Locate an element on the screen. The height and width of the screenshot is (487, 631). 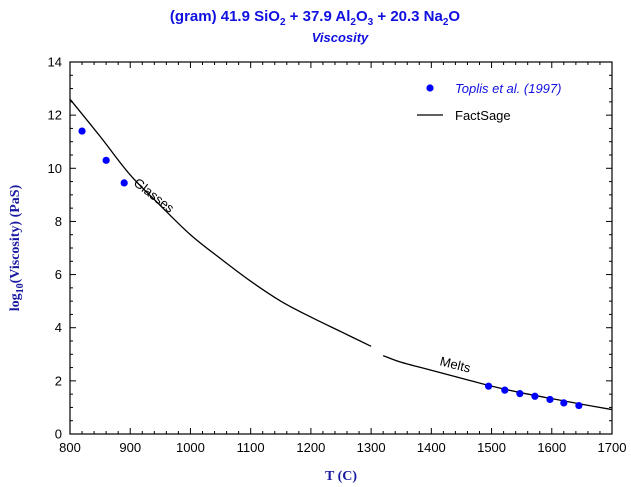
x-axis-label: T (C) is located at coordinates (341, 476).